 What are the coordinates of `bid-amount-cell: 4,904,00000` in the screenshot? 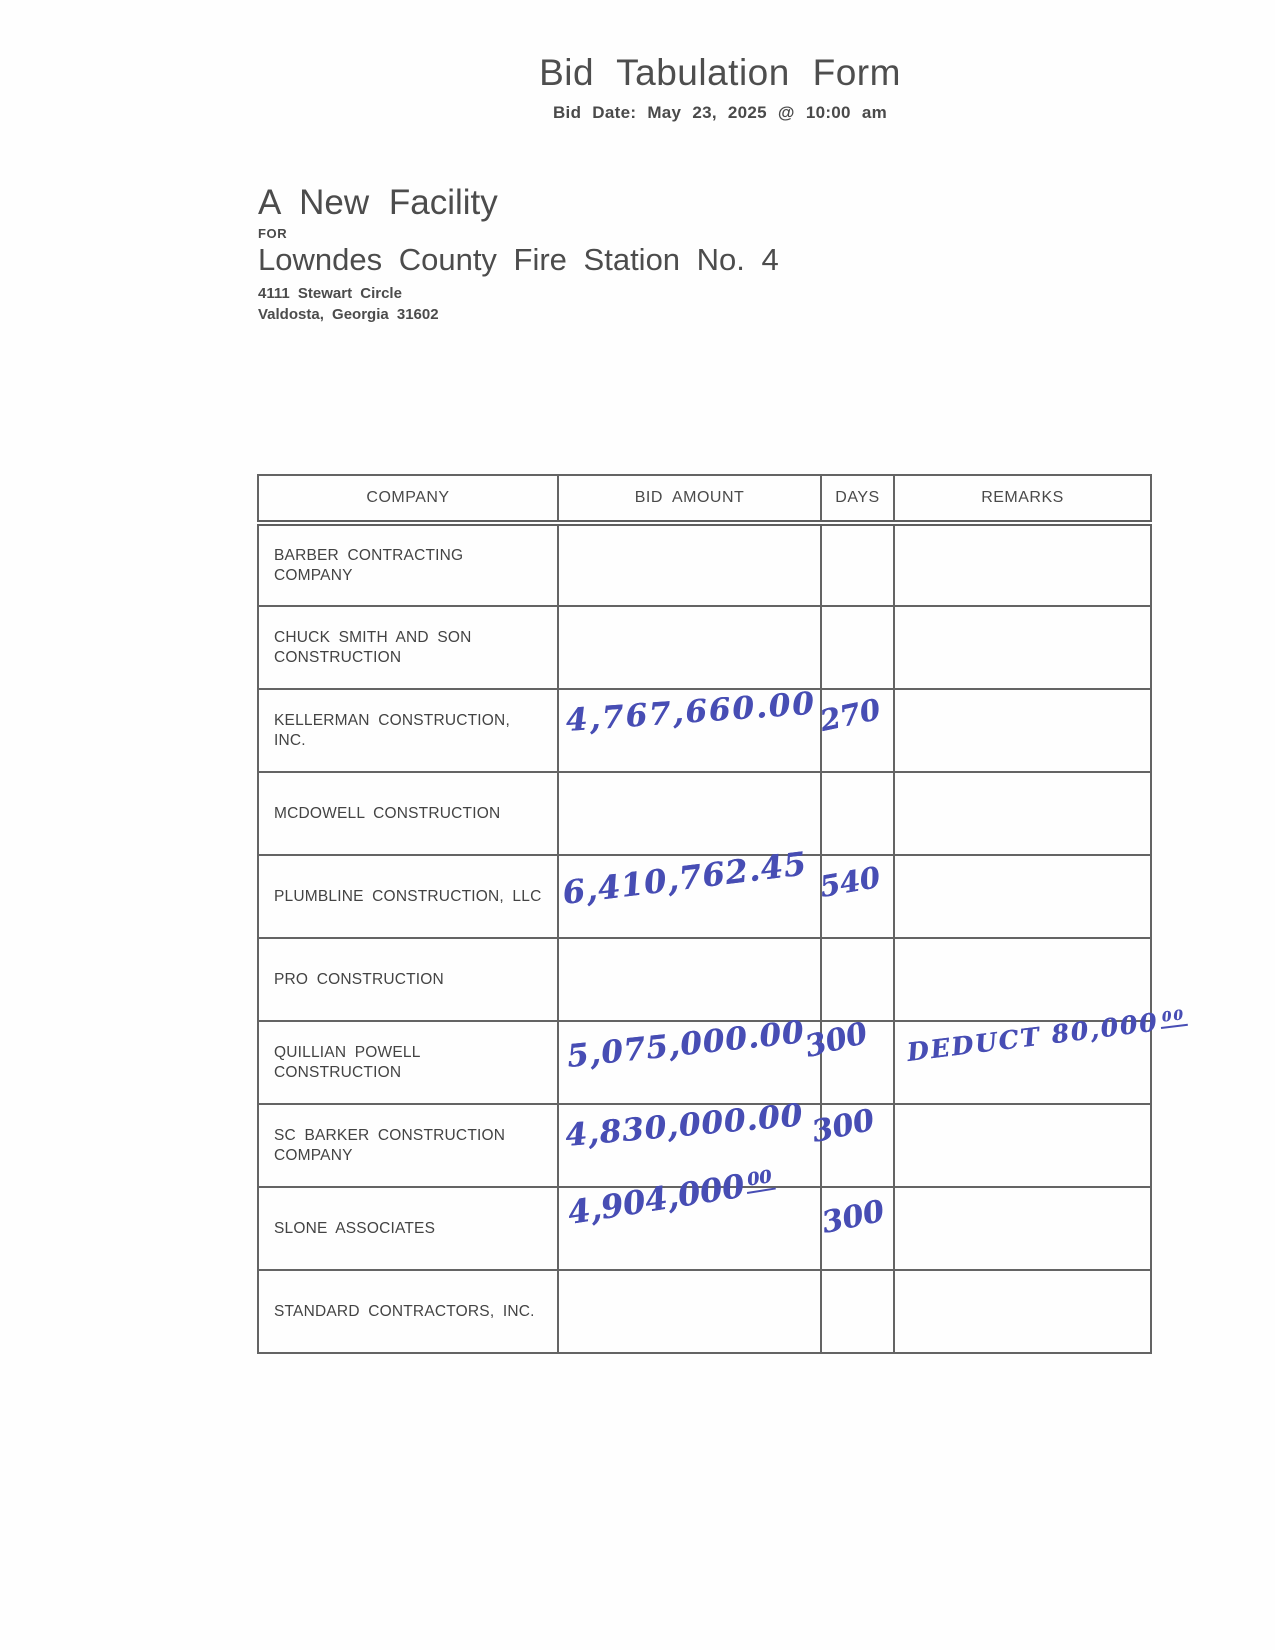 It's located at (689, 1218).